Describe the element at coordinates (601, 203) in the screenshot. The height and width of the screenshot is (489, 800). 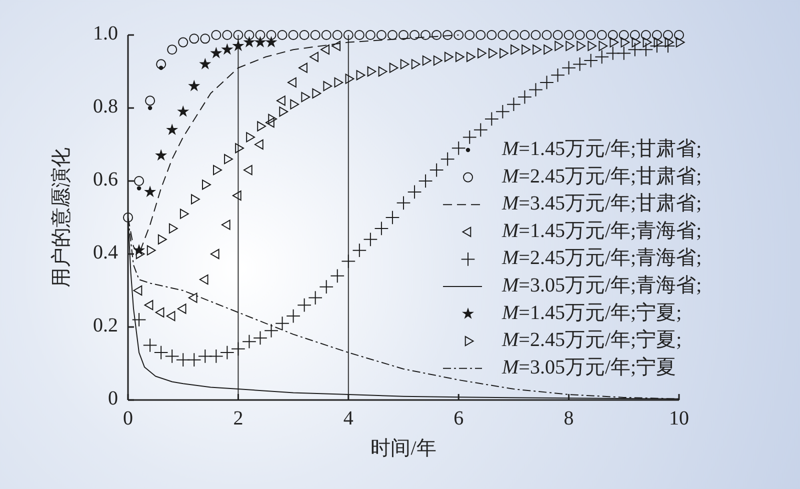
I see `legend-label: M=3.45万元/年;甘肃省;` at that location.